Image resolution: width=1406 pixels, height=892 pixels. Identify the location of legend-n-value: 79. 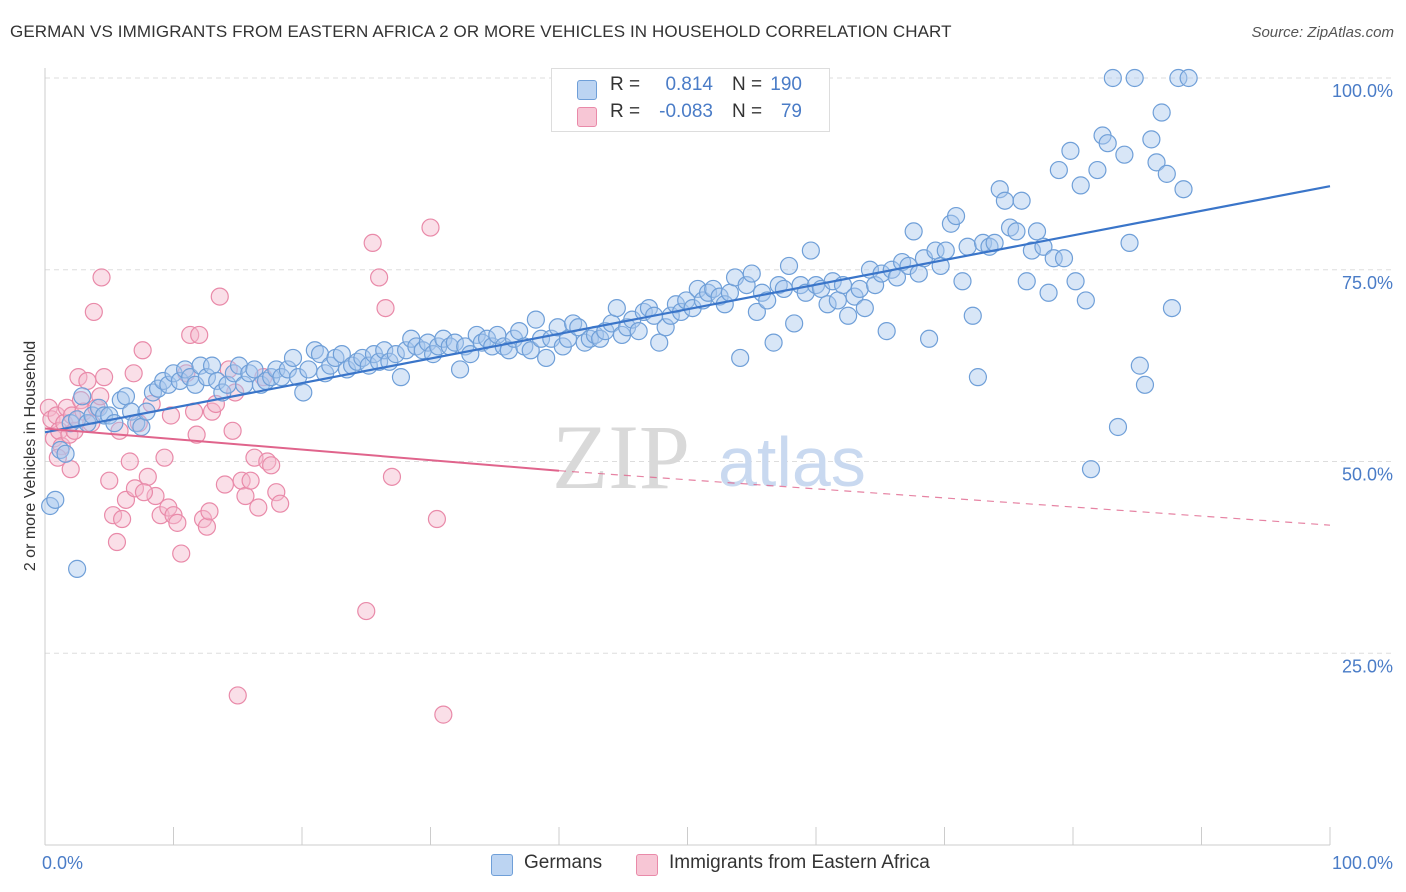
(791, 111).